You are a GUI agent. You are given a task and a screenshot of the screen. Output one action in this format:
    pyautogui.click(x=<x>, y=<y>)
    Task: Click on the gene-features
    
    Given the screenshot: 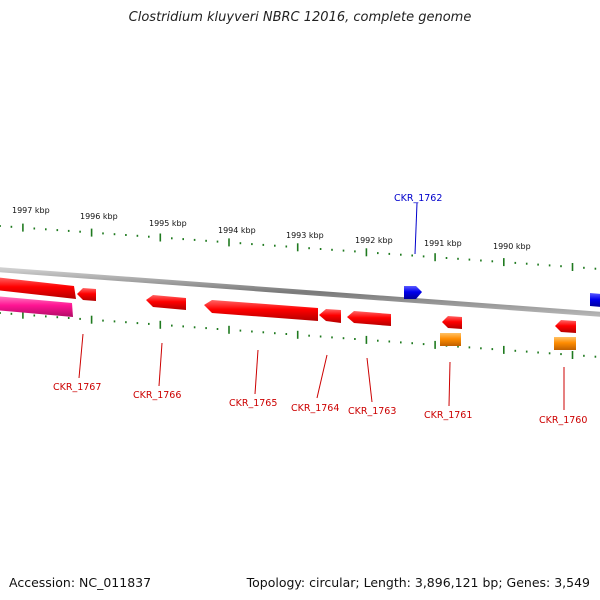 What is the action you would take?
    pyautogui.click(x=300, y=313)
    